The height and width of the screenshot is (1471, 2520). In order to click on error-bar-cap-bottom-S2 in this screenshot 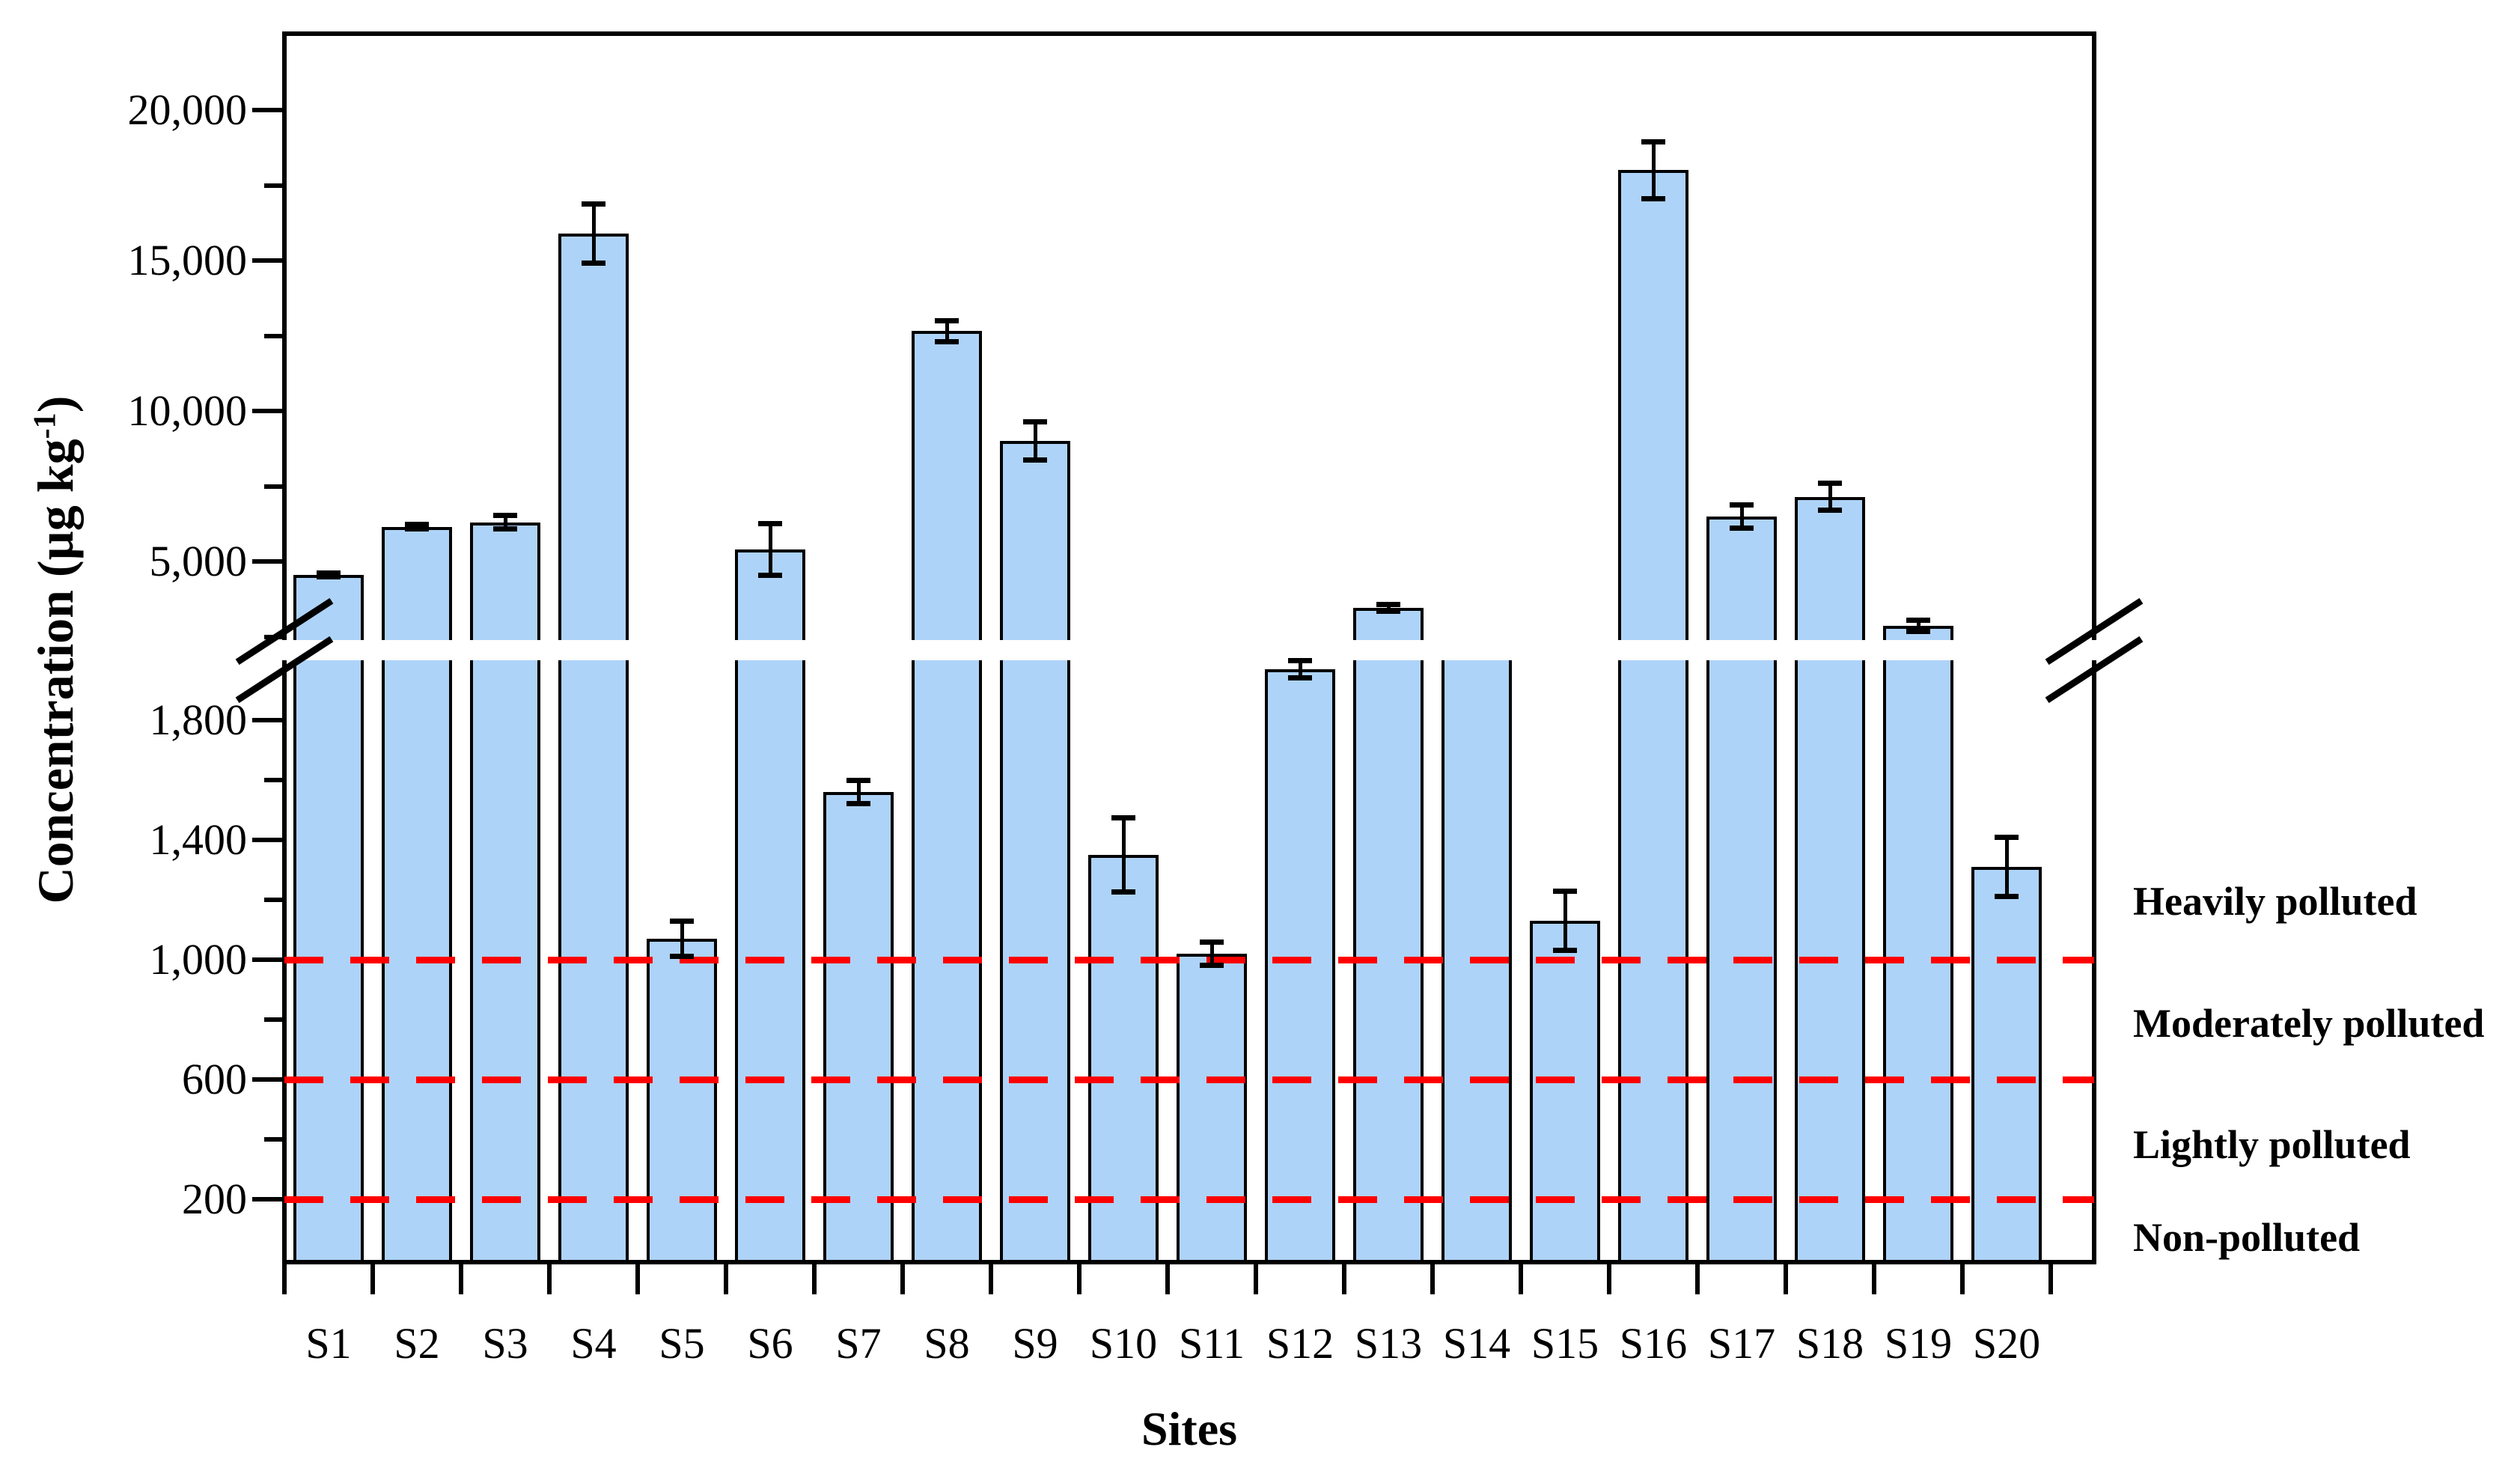, I will do `click(417, 529)`.